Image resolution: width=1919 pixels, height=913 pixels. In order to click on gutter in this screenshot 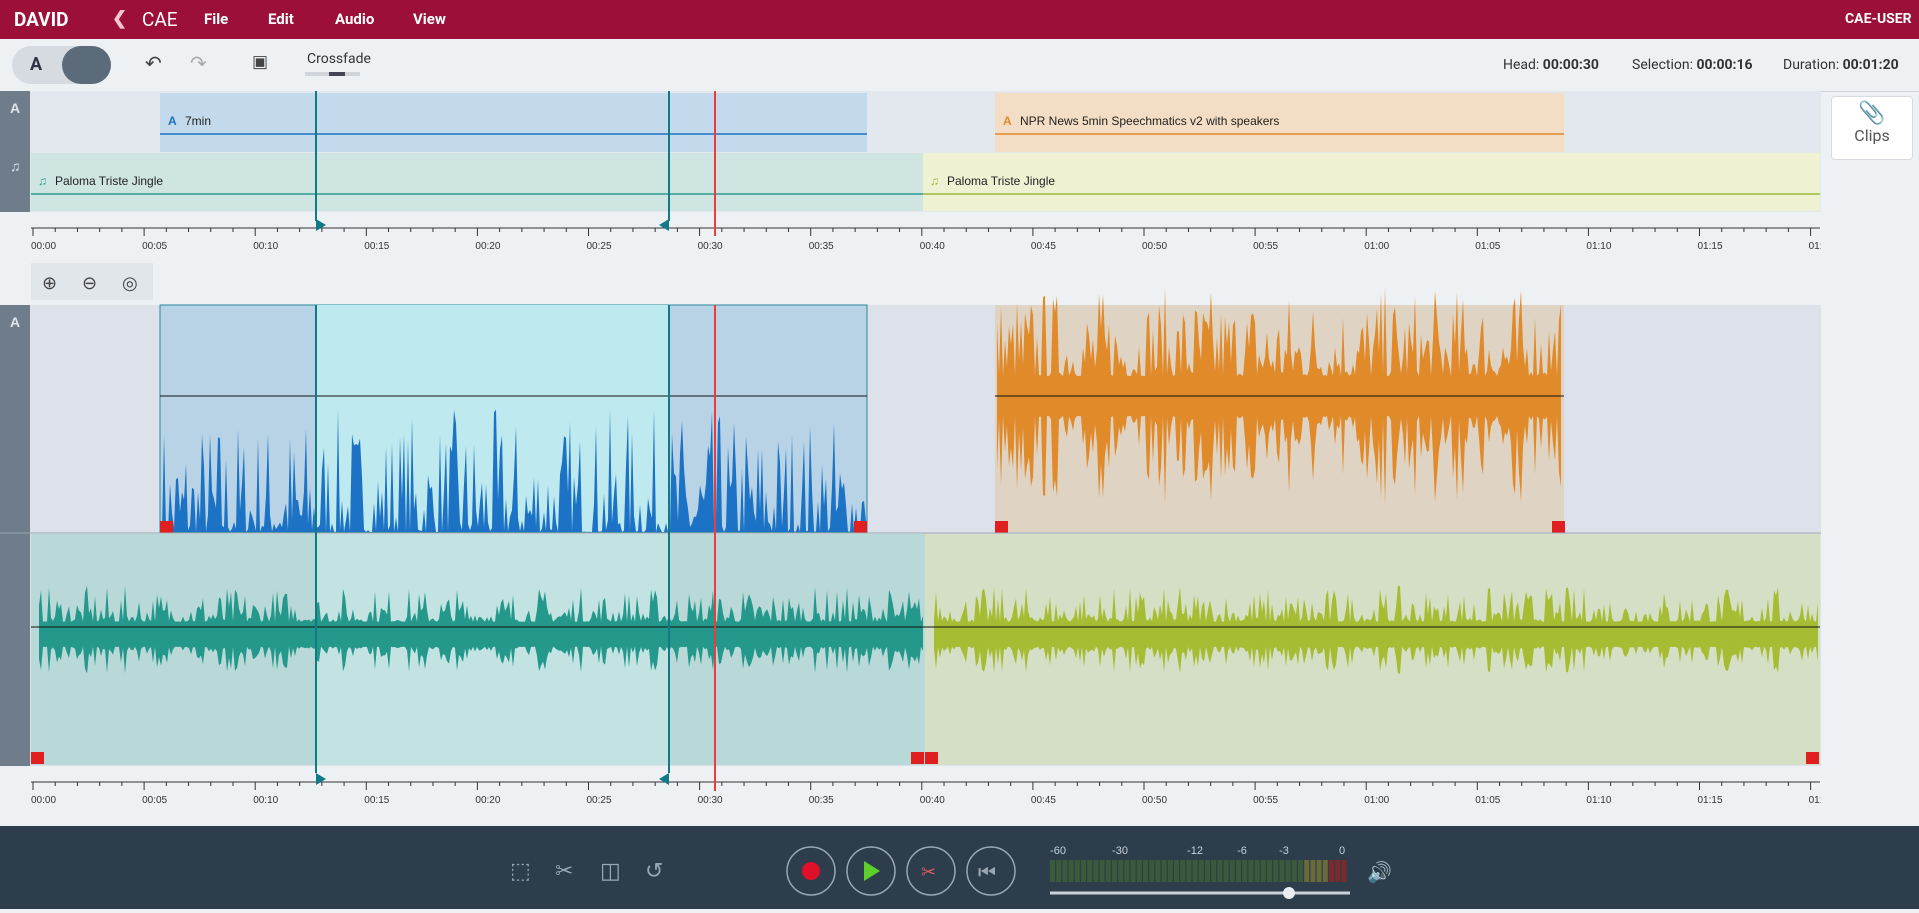, I will do `click(15, 535)`.